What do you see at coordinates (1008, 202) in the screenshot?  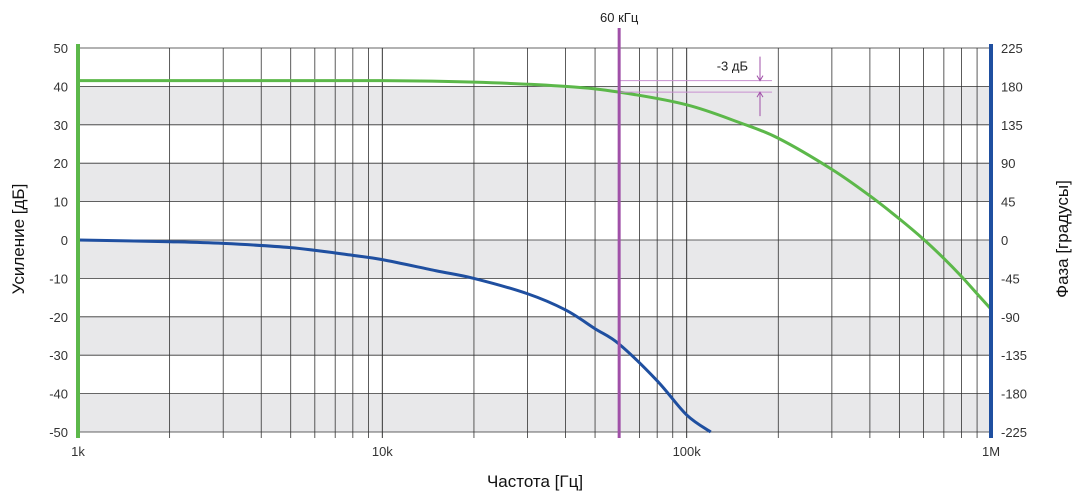 I see `y-tick-label-right: 45` at bounding box center [1008, 202].